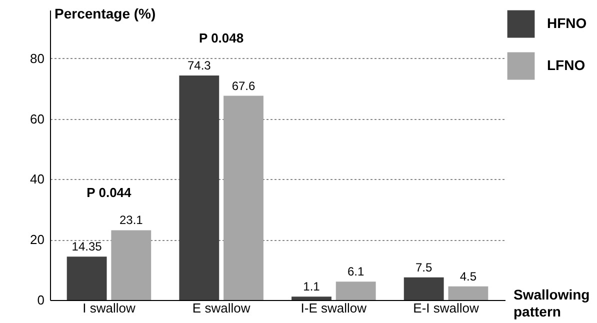 The width and height of the screenshot is (597, 323). What do you see at coordinates (37, 179) in the screenshot?
I see `y-tick-label: 40` at bounding box center [37, 179].